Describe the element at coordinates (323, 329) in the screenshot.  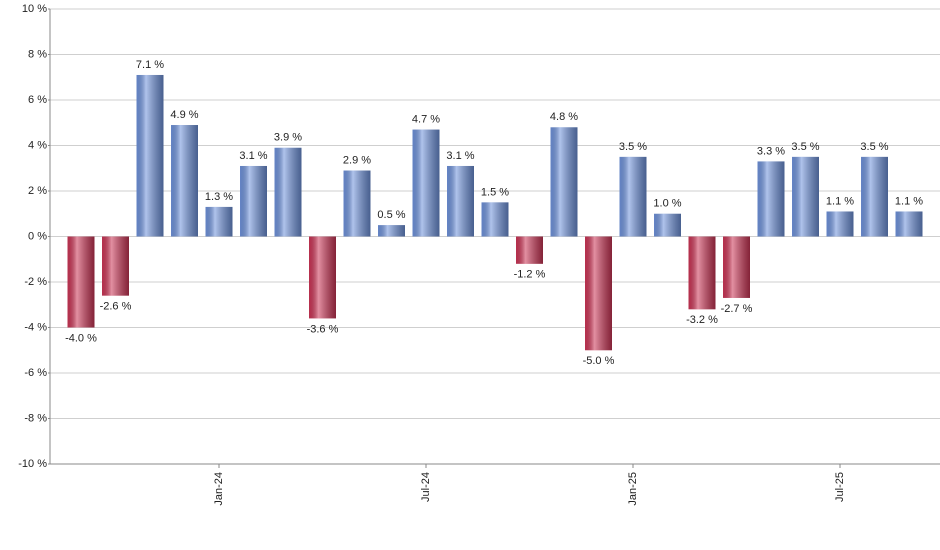
I see `value-label: -3.6 %` at that location.